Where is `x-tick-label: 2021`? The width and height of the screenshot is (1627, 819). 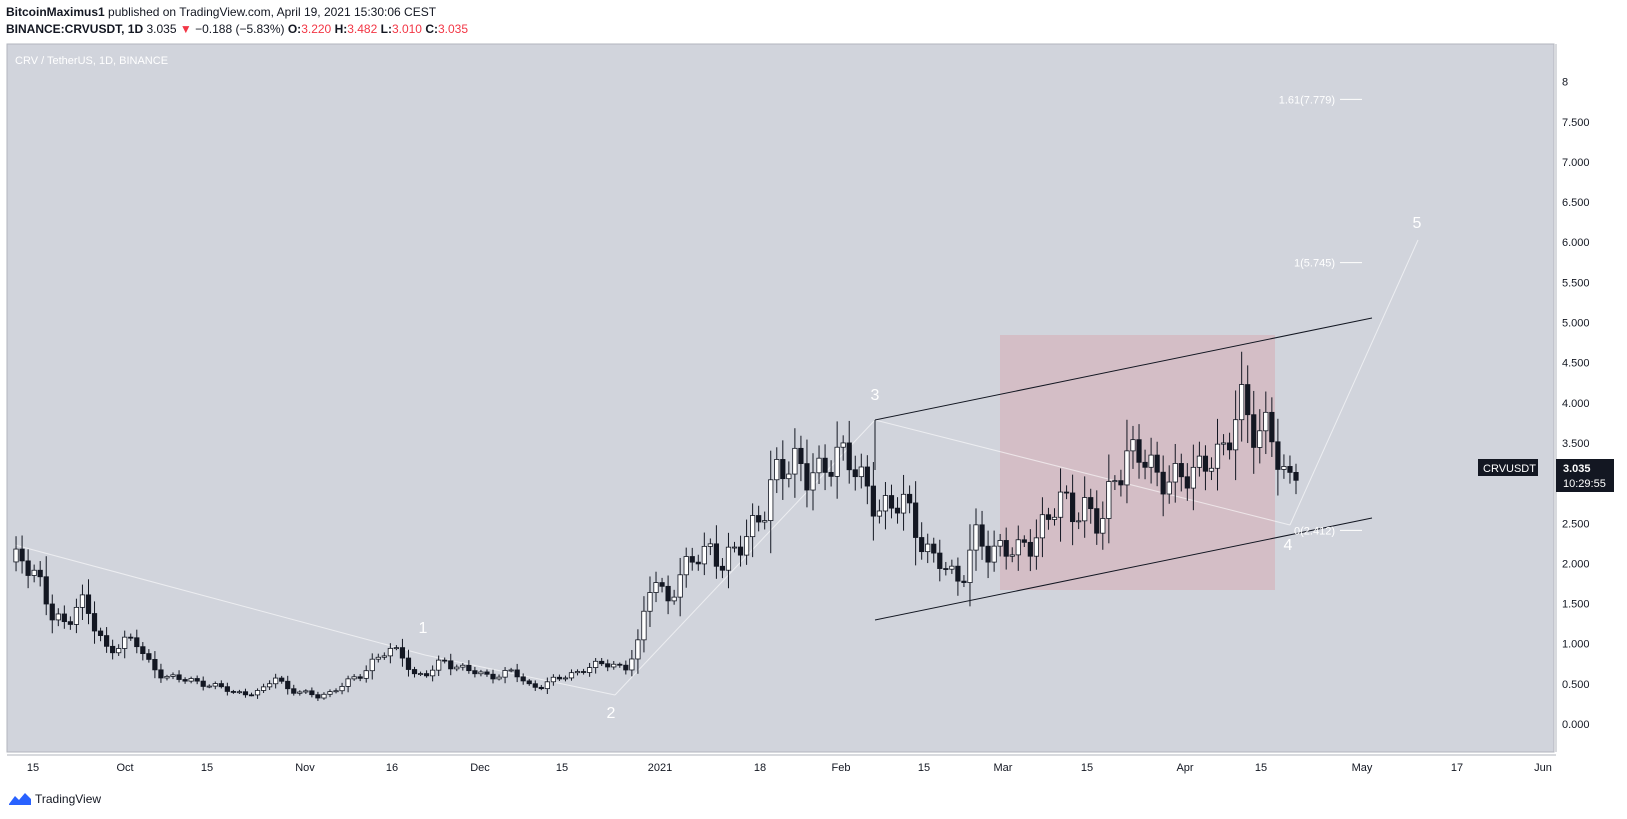
x-tick-label: 2021 is located at coordinates (660, 768).